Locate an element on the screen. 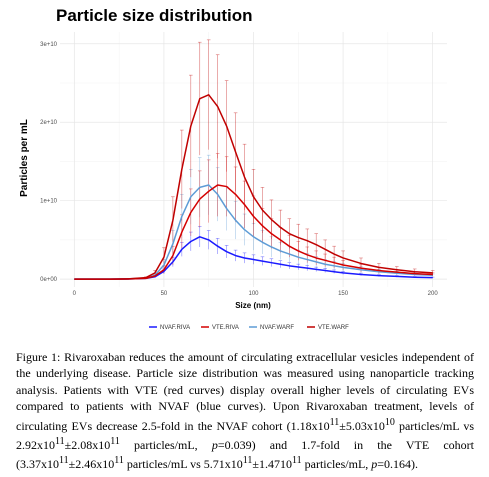 The image size is (489, 477). chart-title: Particle size distribution is located at coordinates (154, 15).